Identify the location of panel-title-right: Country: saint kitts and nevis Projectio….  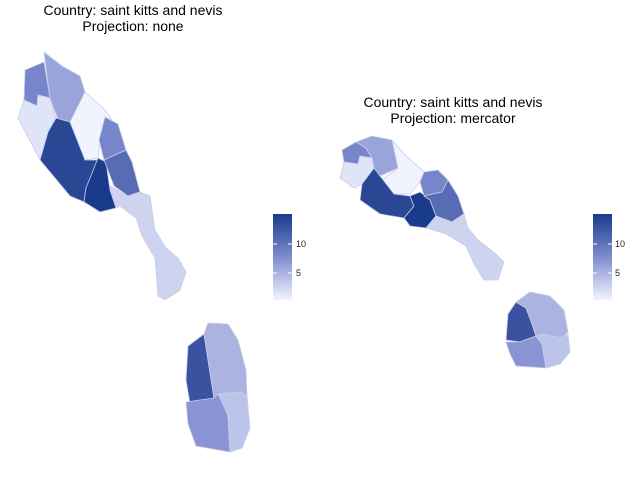
(453, 110).